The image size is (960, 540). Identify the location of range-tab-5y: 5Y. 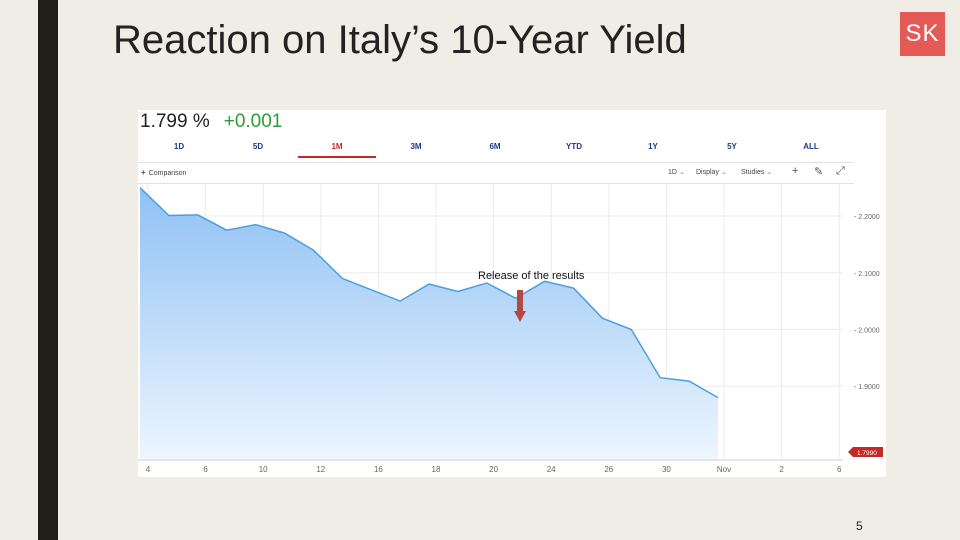
(732, 146).